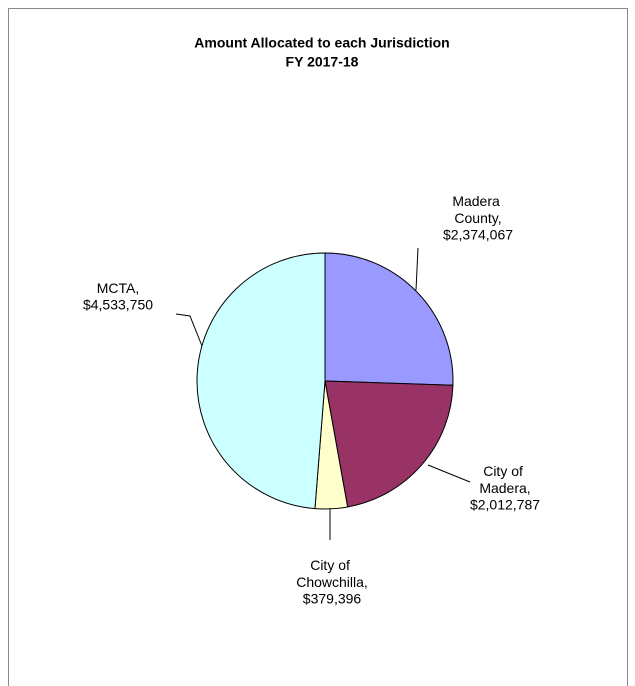  I want to click on data-label-category: City of Madera,, so click(504, 479).